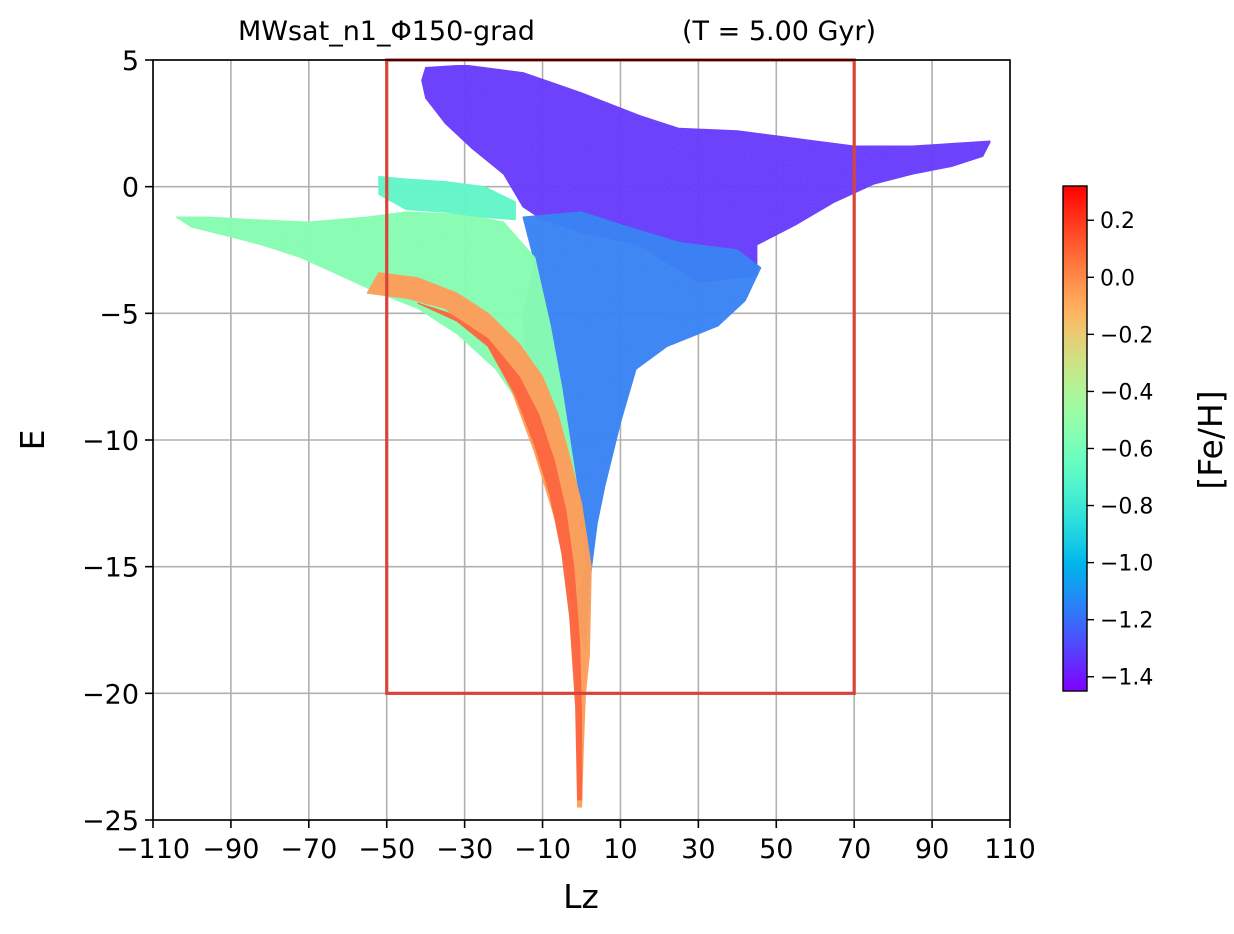  I want to click on colorbar-tick-label: 0.0, so click(1117, 278).